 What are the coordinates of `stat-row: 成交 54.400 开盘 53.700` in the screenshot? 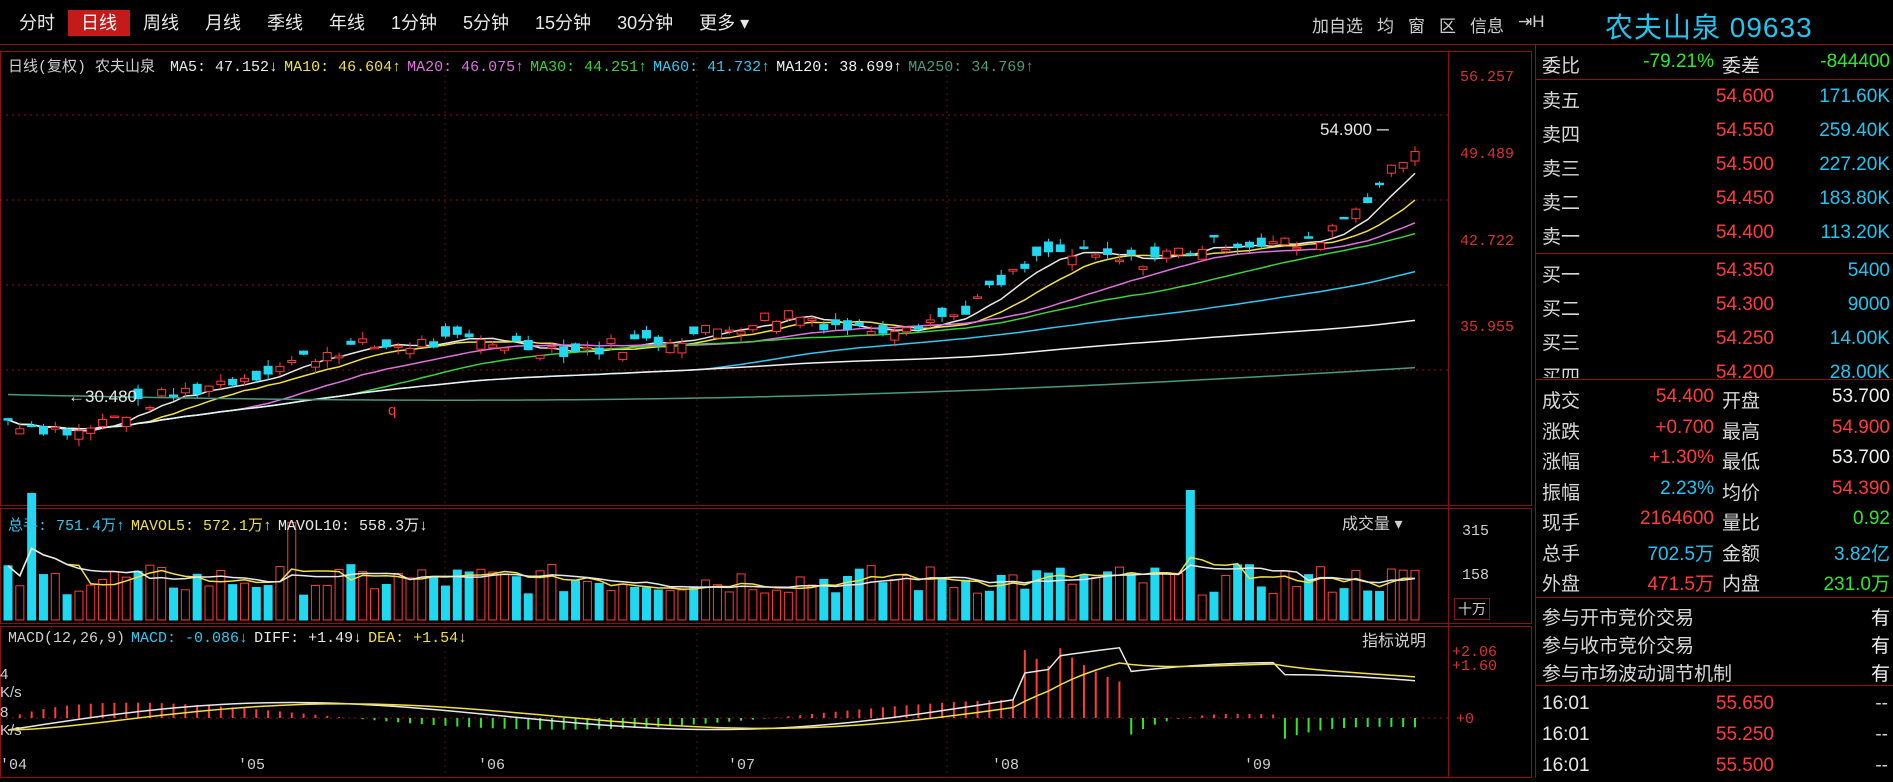 It's located at (1714, 398).